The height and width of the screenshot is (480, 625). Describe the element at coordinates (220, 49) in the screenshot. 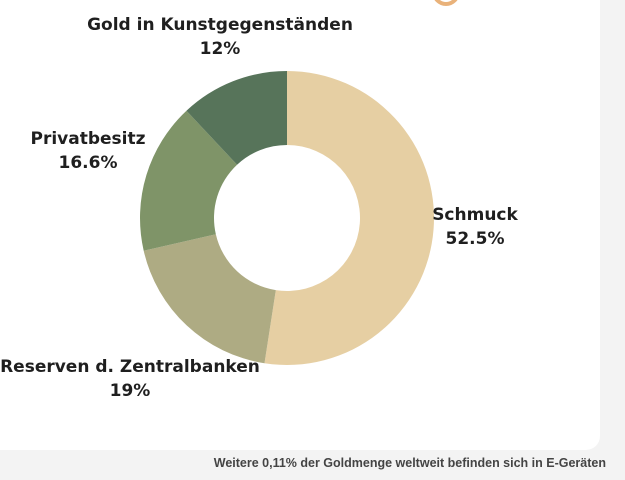

I see `slice-value: 12%` at that location.